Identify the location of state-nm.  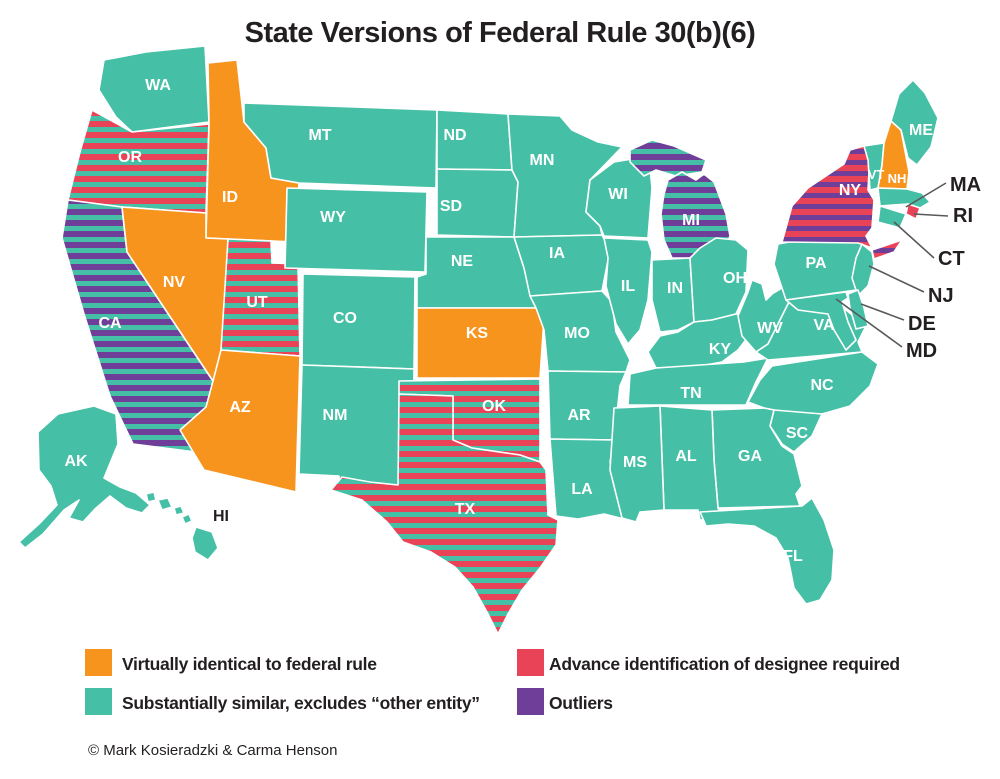
(356, 426).